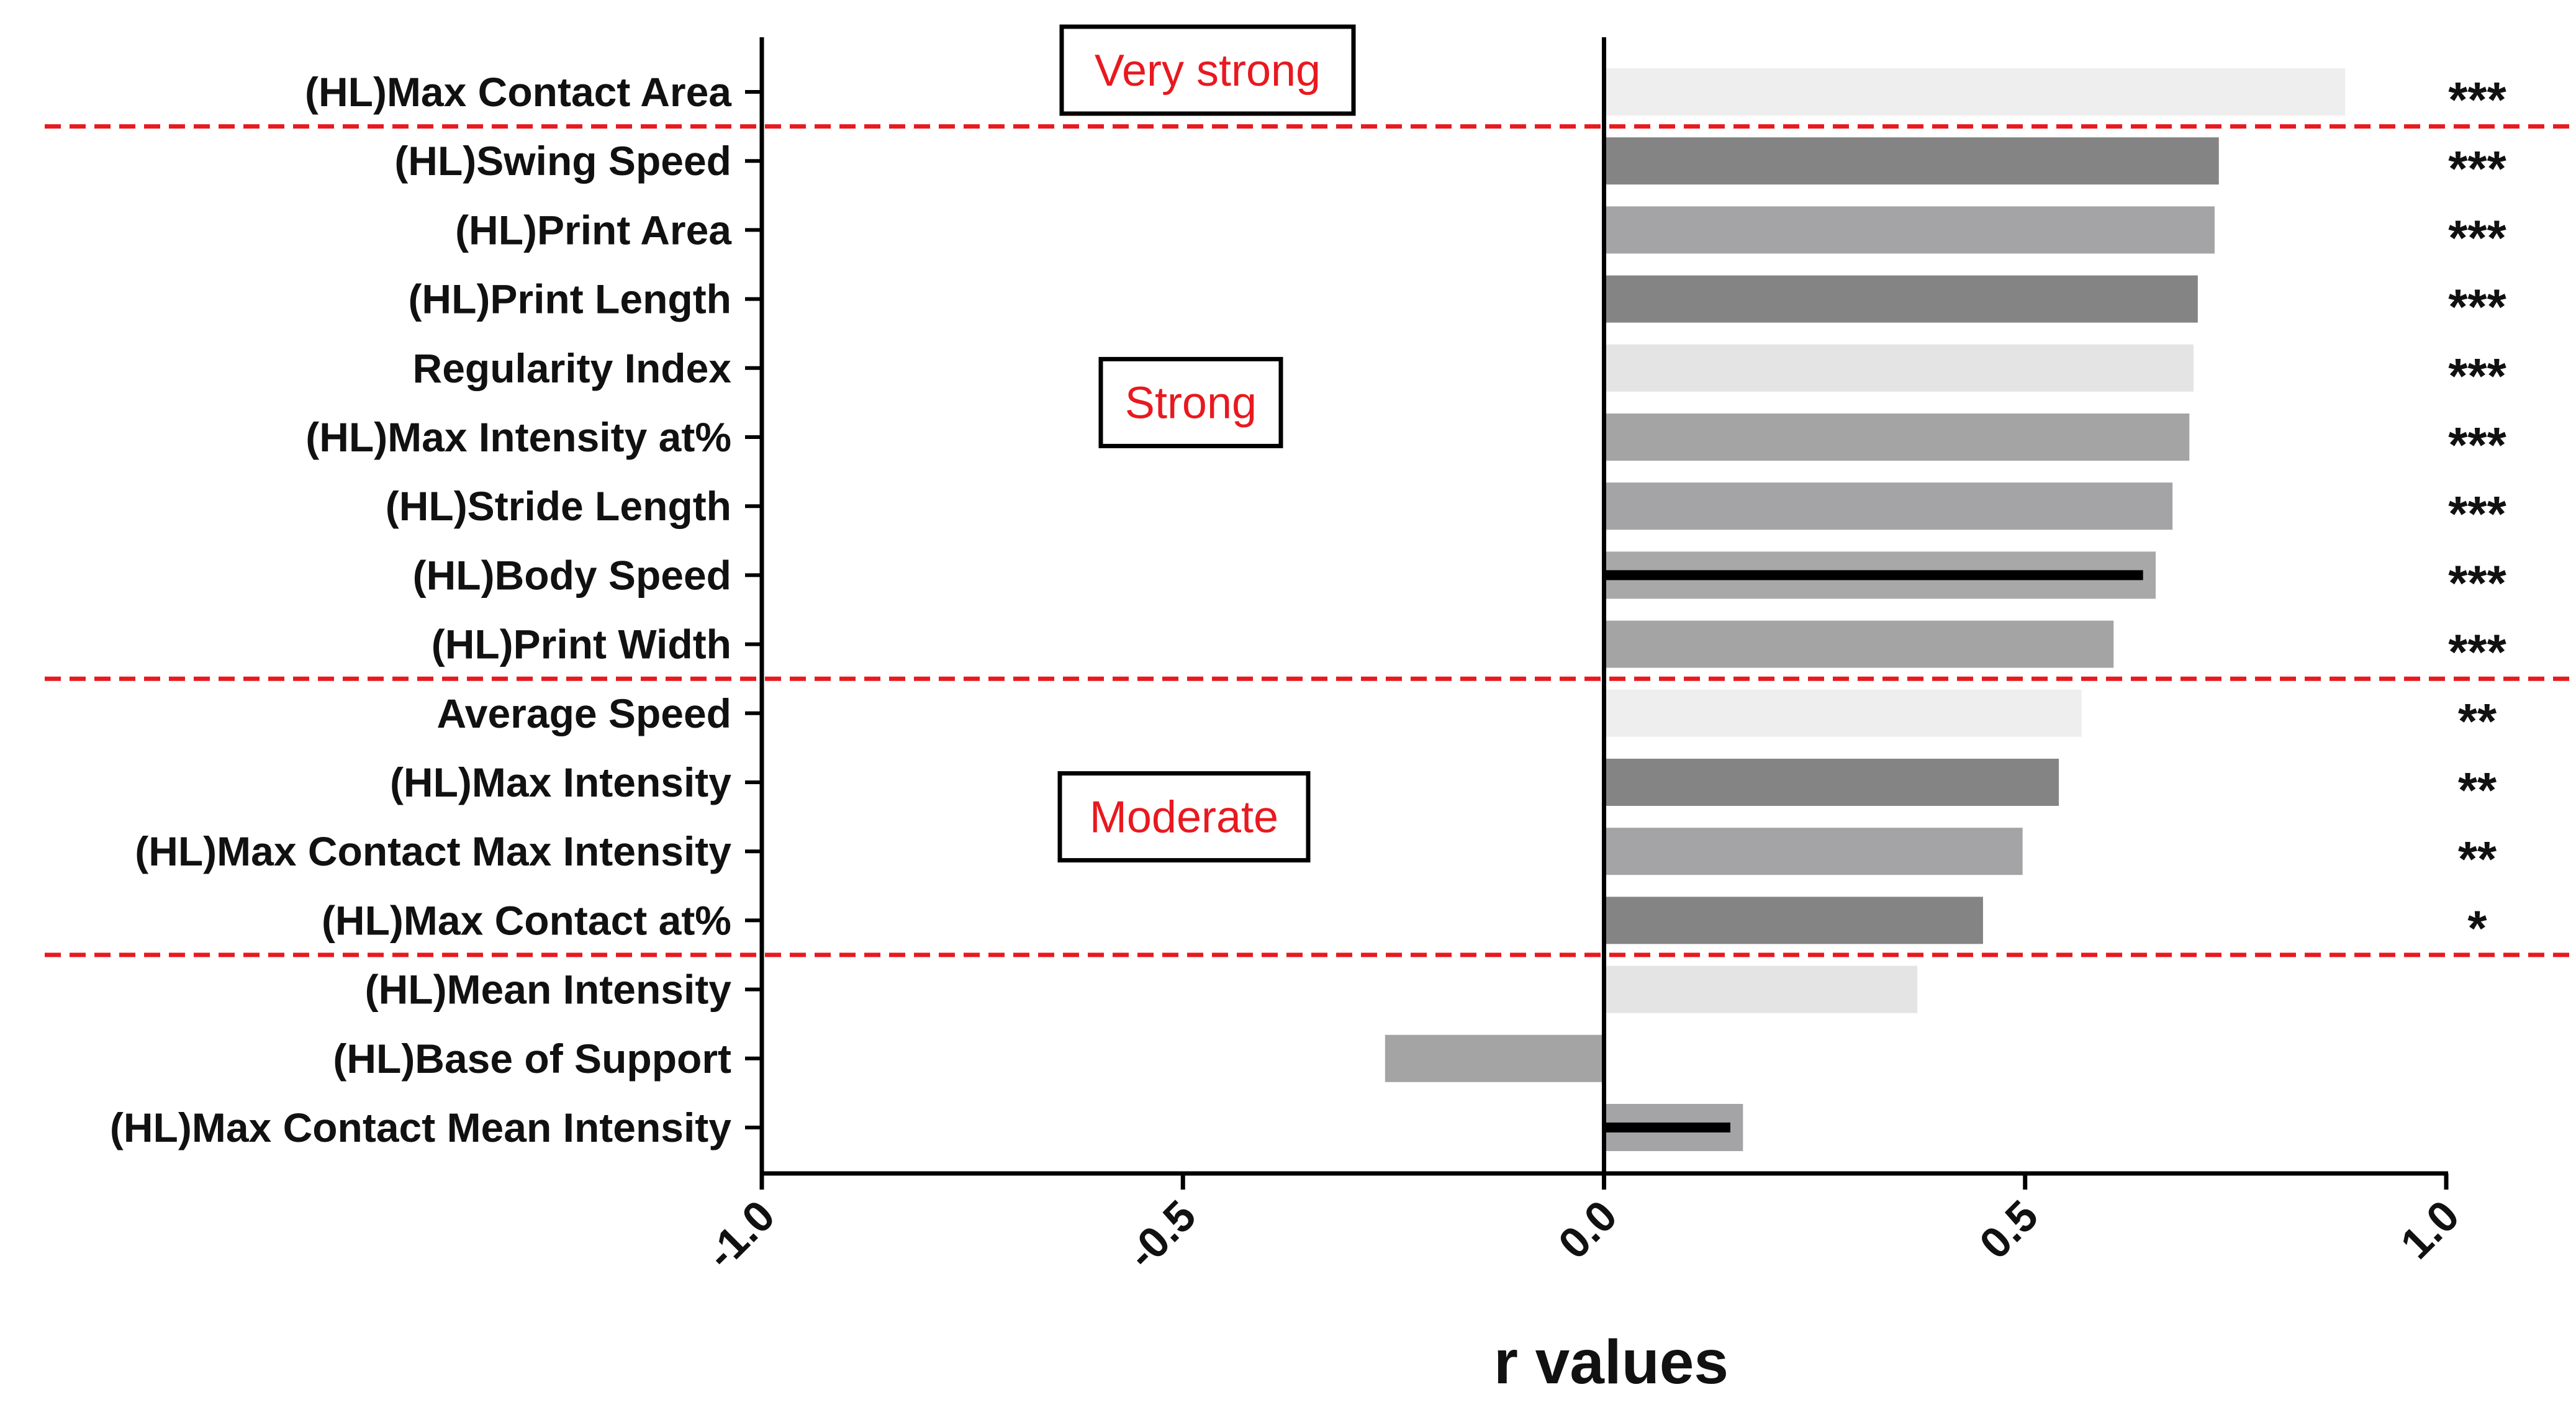 The height and width of the screenshot is (1410, 2576). Describe the element at coordinates (1901, 299) in the screenshot. I see `bar-hl-print-length` at that location.